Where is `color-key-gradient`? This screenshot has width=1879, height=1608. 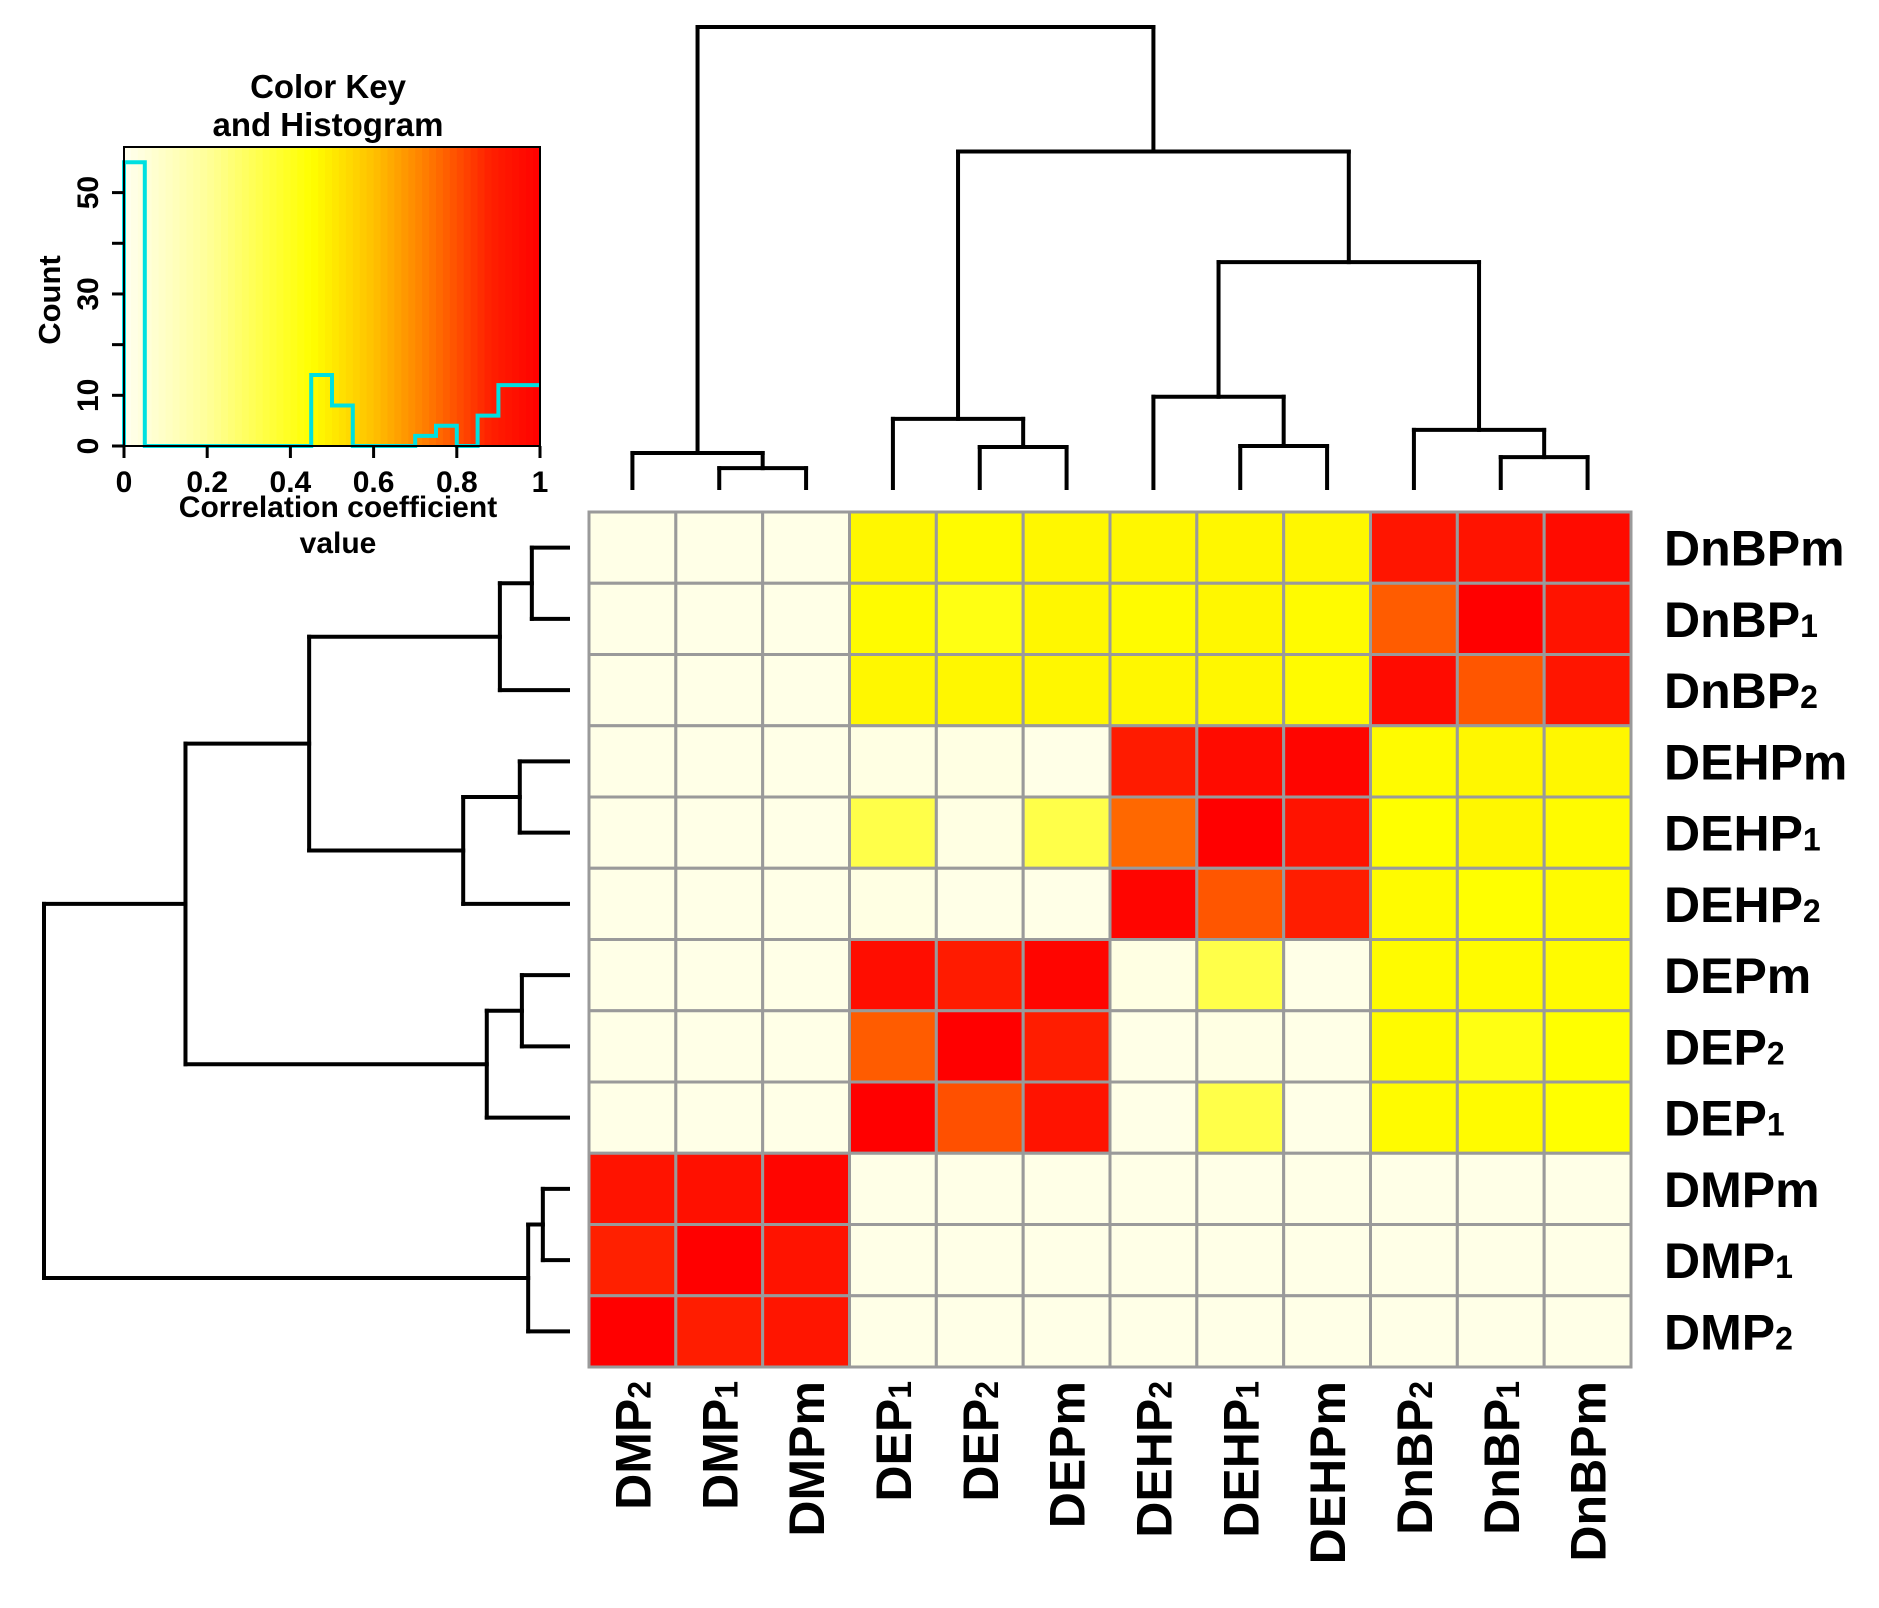 color-key-gradient is located at coordinates (332, 296).